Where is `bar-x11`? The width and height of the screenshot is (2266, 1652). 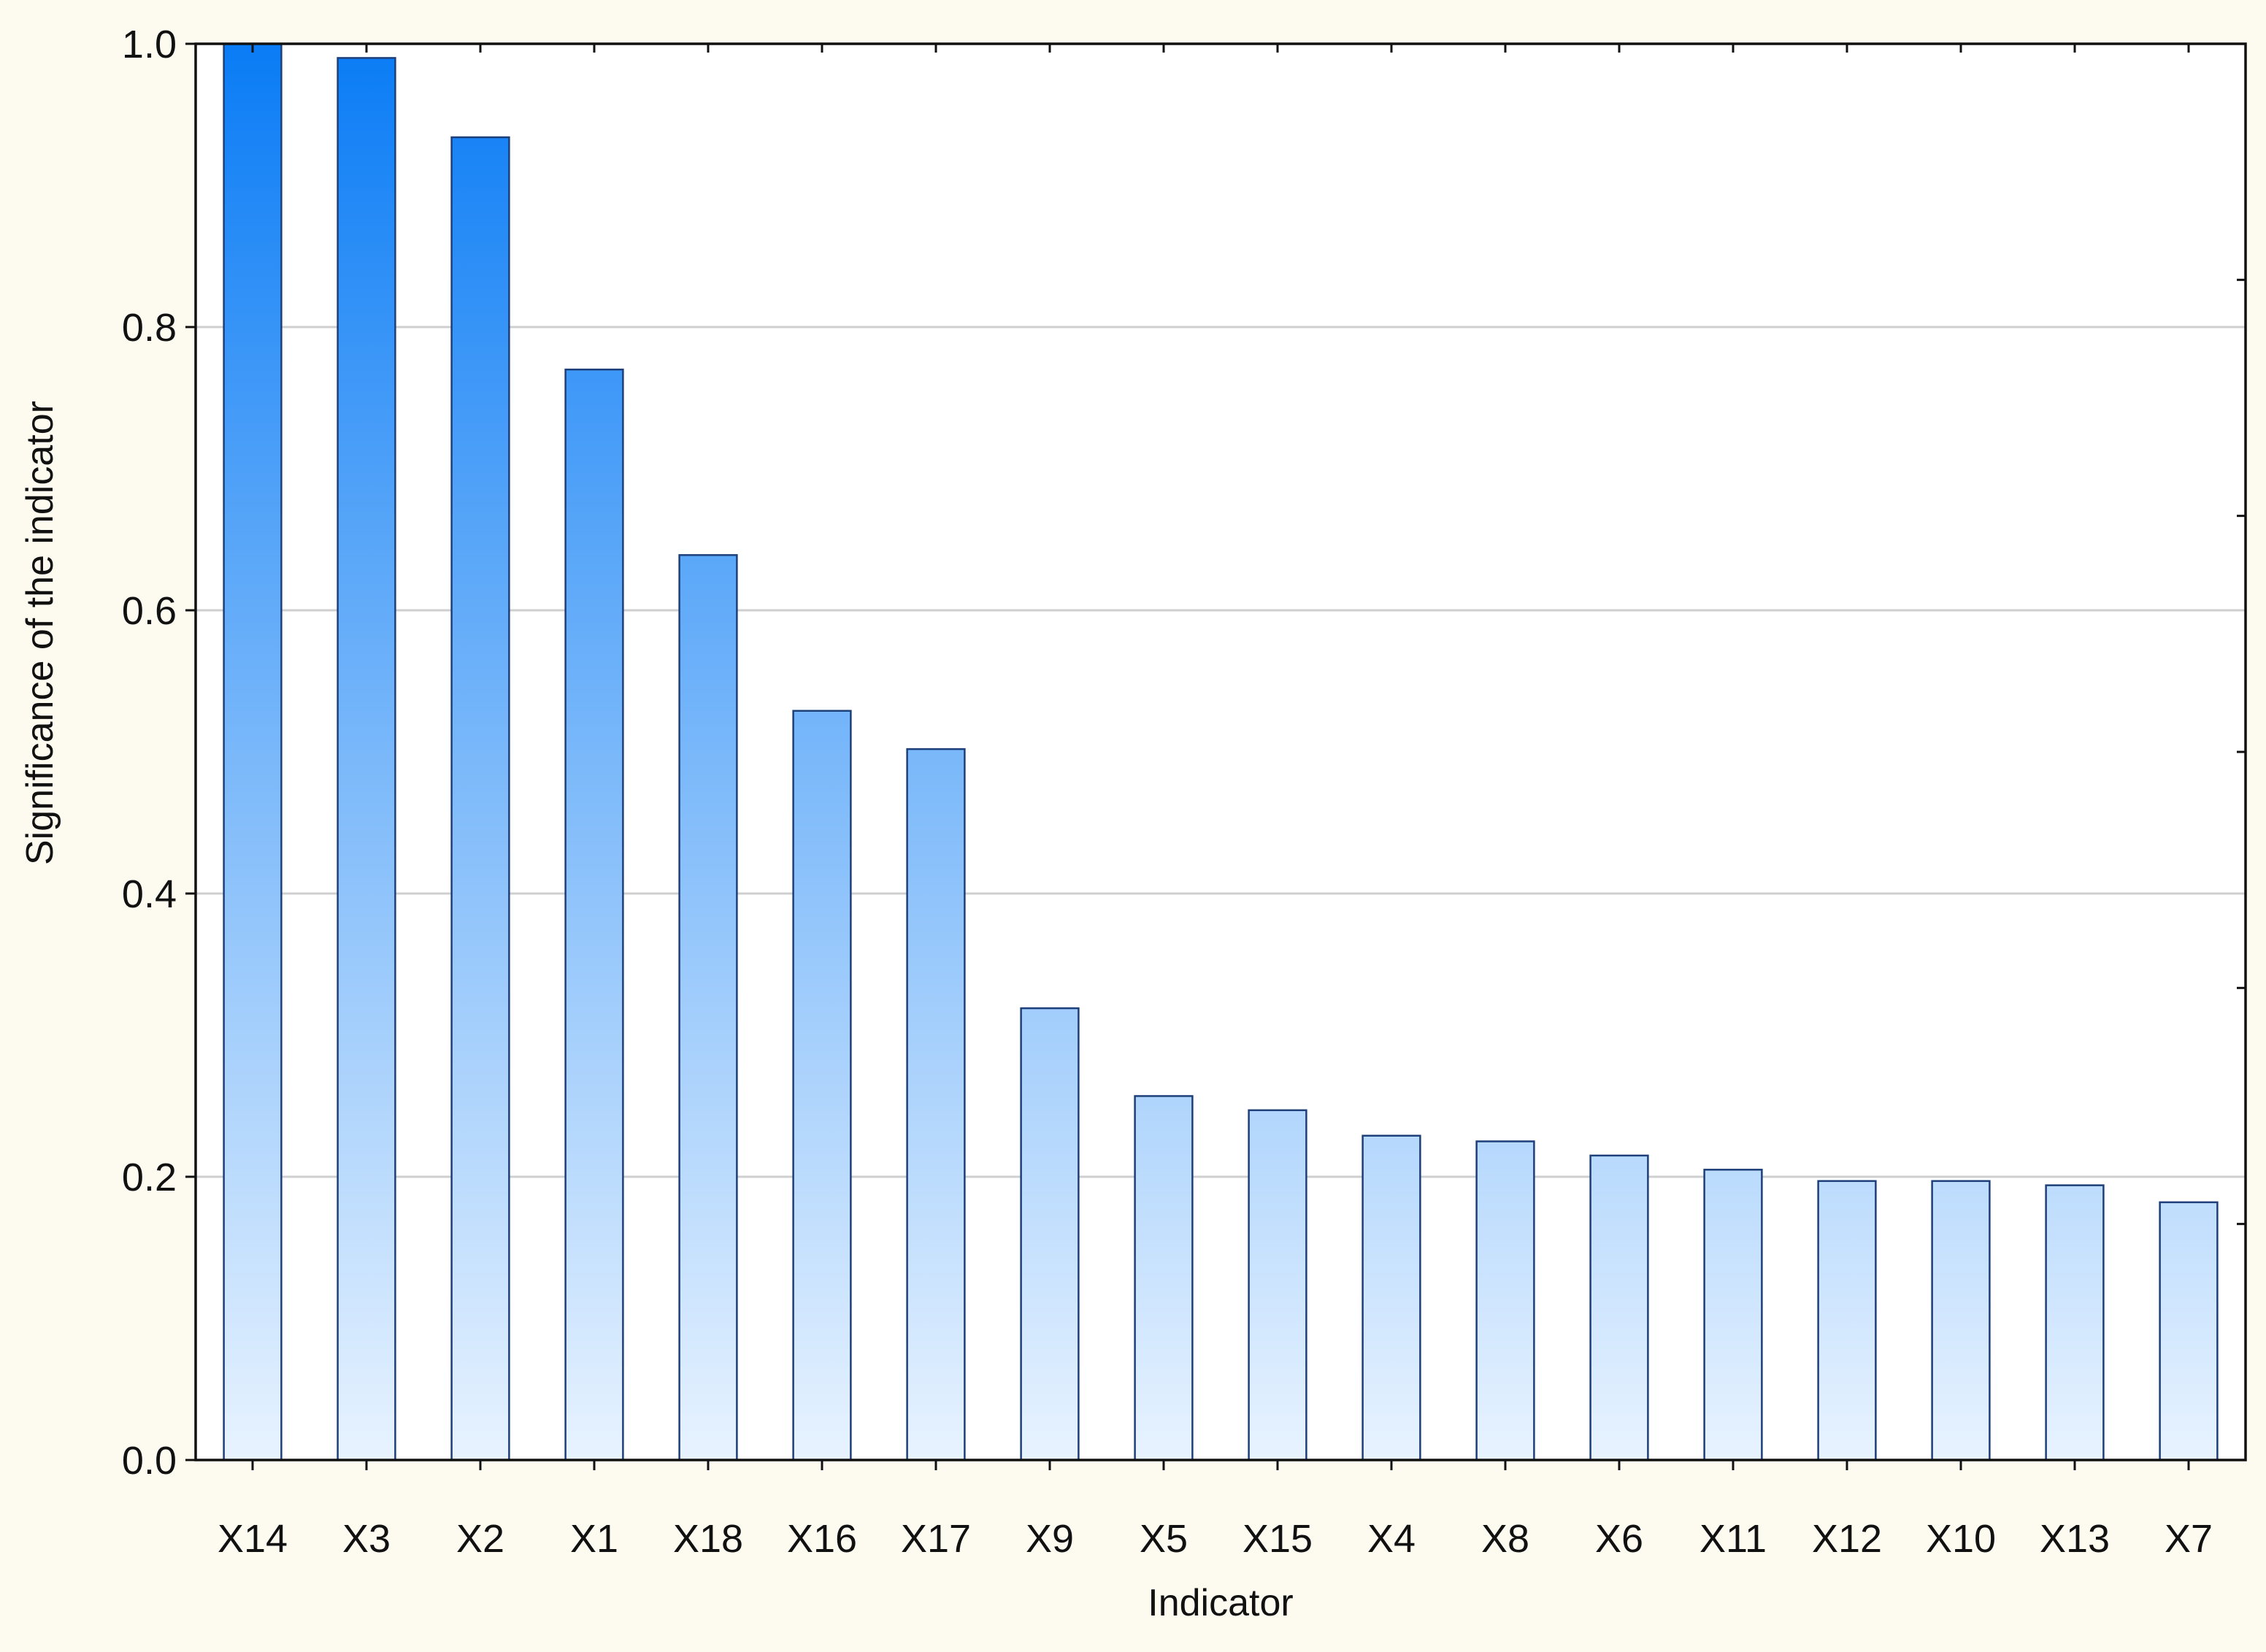
bar-x11 is located at coordinates (1733, 1315).